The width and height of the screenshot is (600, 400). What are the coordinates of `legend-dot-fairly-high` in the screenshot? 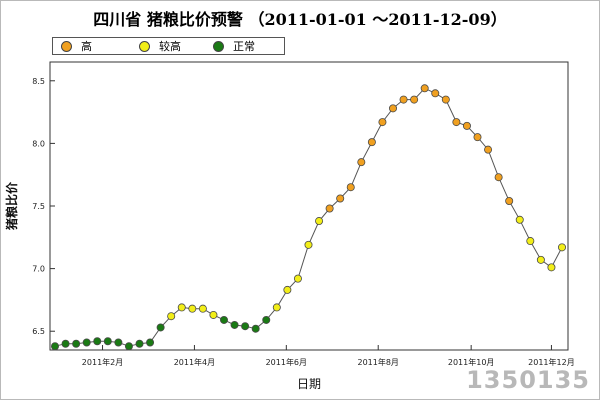 It's located at (144, 46).